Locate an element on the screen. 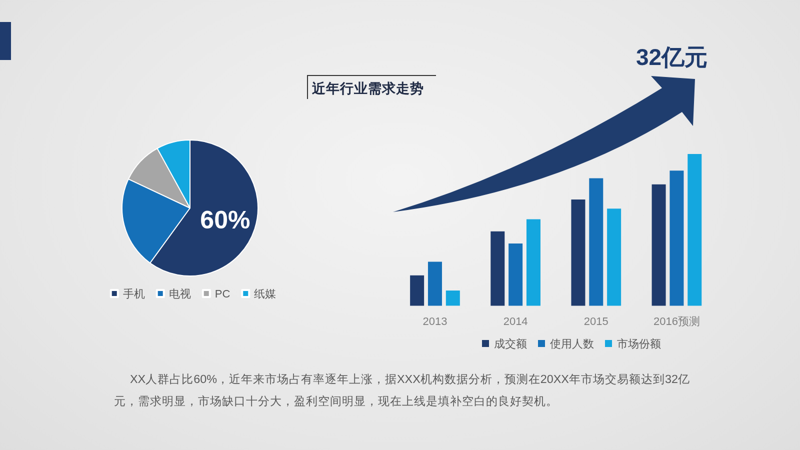 Image resolution: width=800 pixels, height=450 pixels. x-tick-label: 2015 is located at coordinates (596, 321).